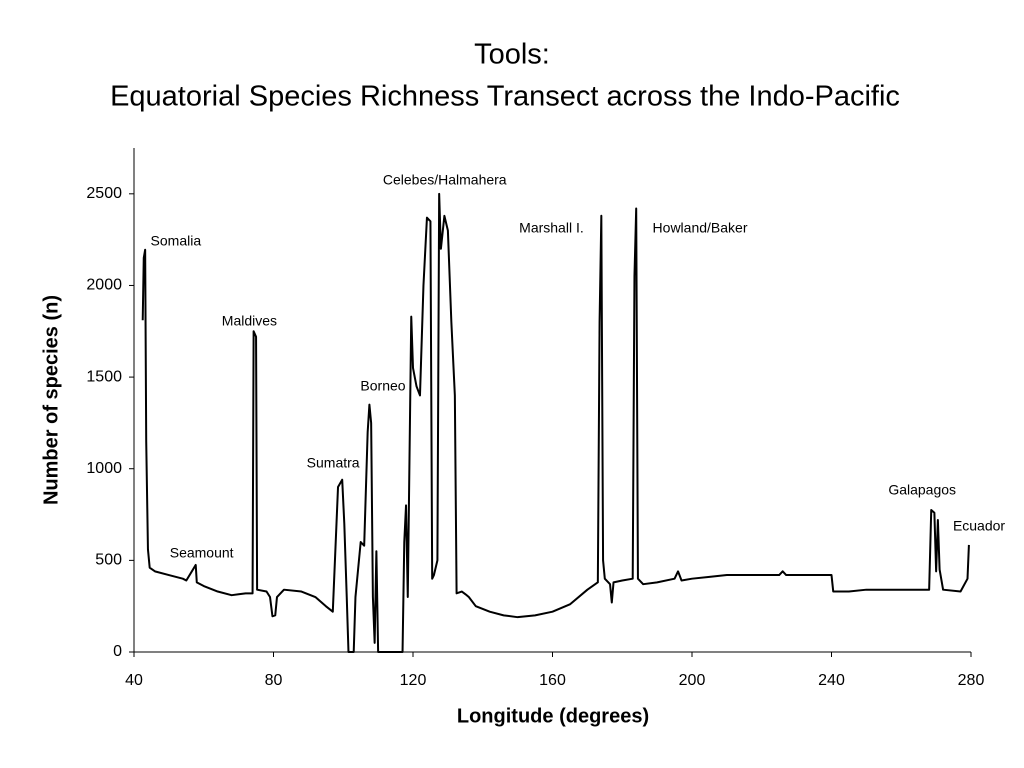  Describe the element at coordinates (512, 55) in the screenshot. I see `chart-title: Tools:` at that location.